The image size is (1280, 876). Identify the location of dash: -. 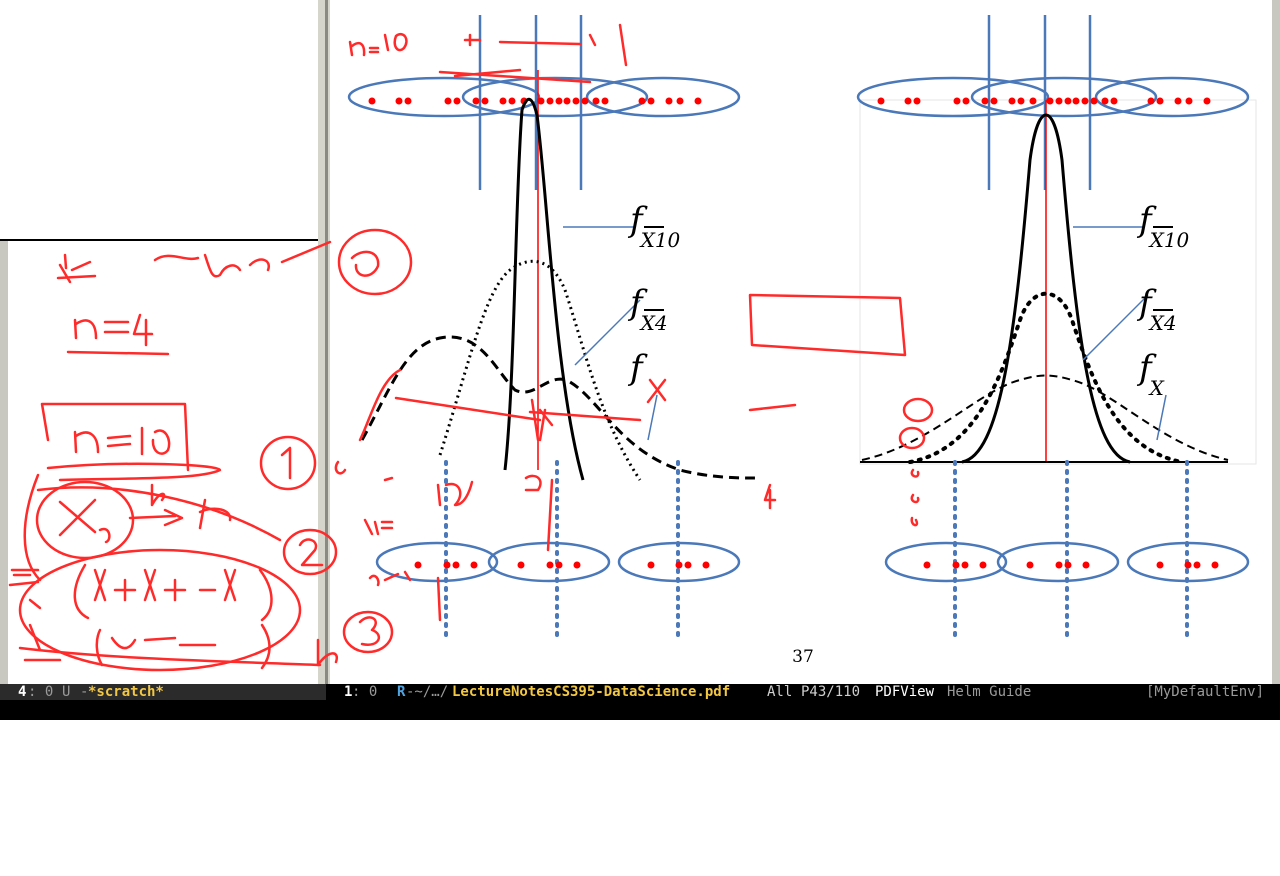
(84, 692).